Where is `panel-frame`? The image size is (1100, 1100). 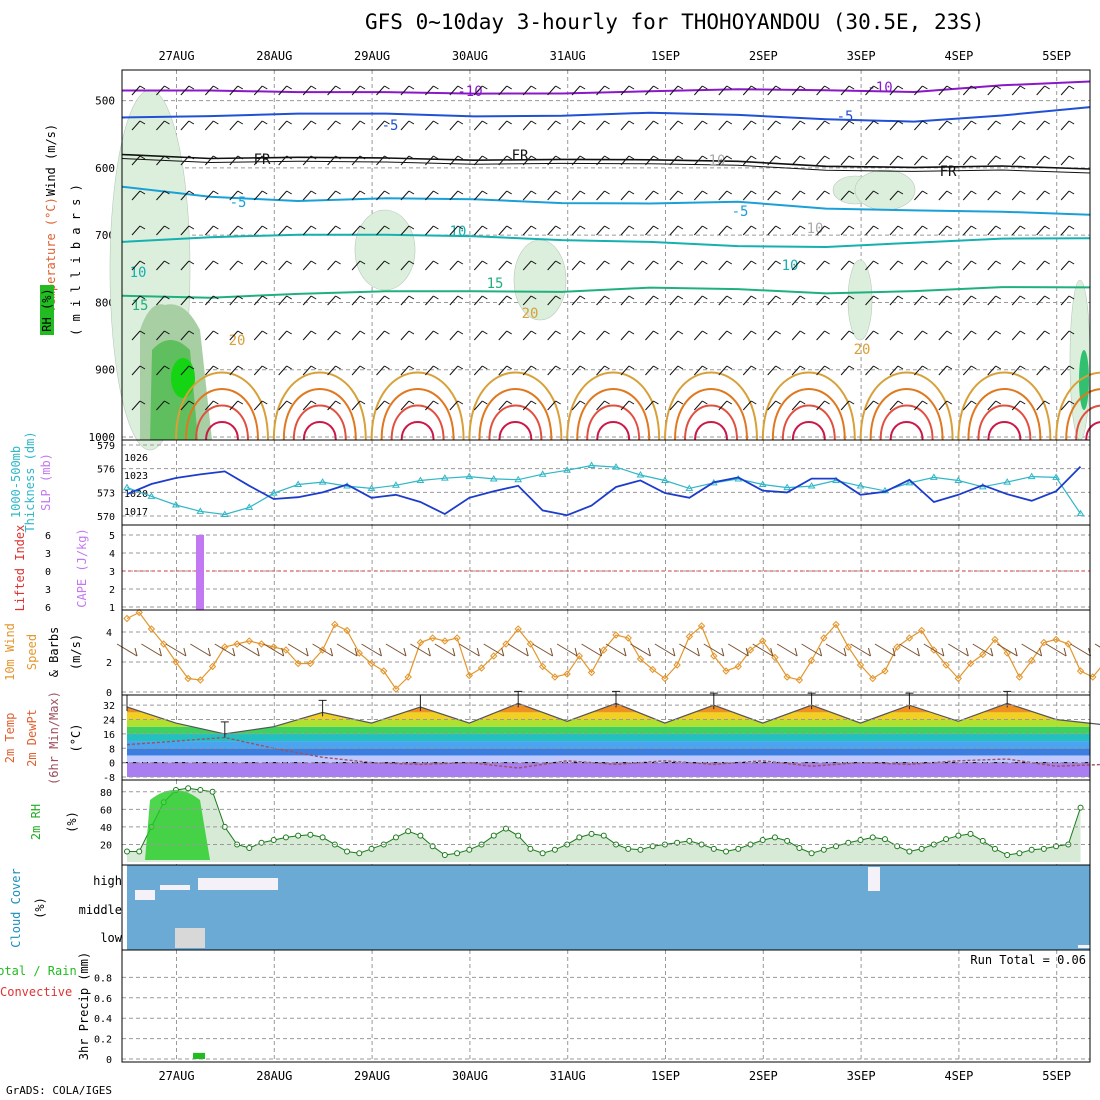
panel-frame is located at coordinates (606, 482).